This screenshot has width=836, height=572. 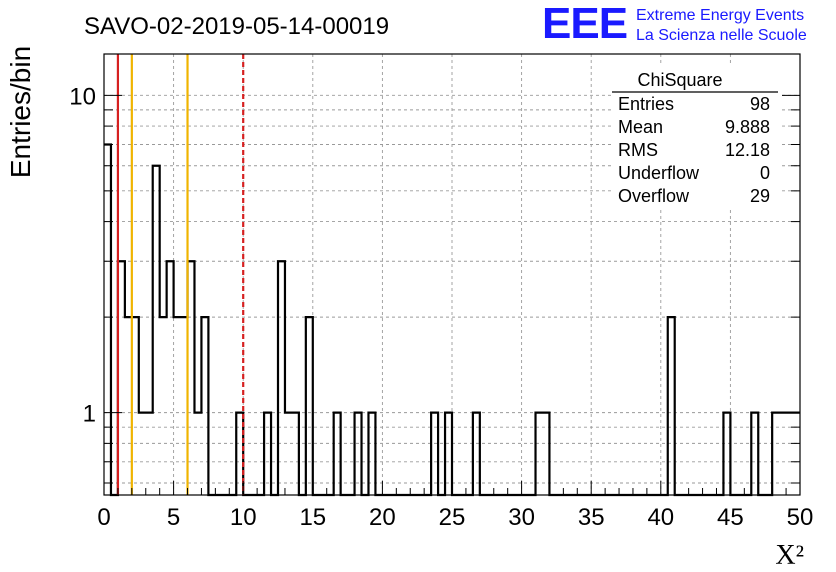 What do you see at coordinates (20, 112) in the screenshot?
I see `y-axis-label: Entries/bin` at bounding box center [20, 112].